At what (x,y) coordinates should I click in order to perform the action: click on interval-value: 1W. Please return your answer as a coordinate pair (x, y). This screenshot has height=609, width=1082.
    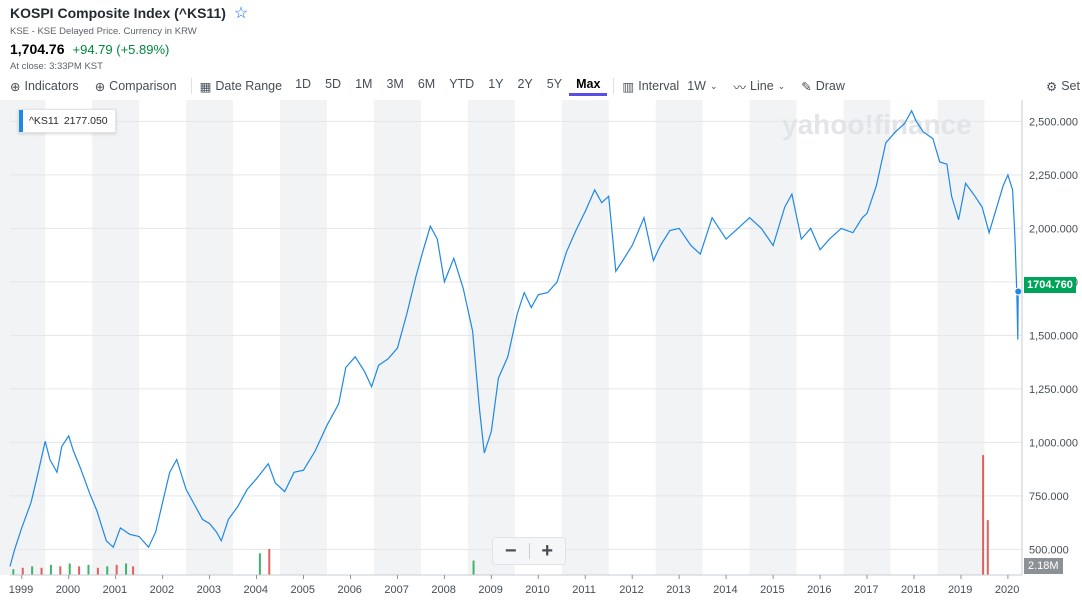
    Looking at the image, I should click on (696, 86).